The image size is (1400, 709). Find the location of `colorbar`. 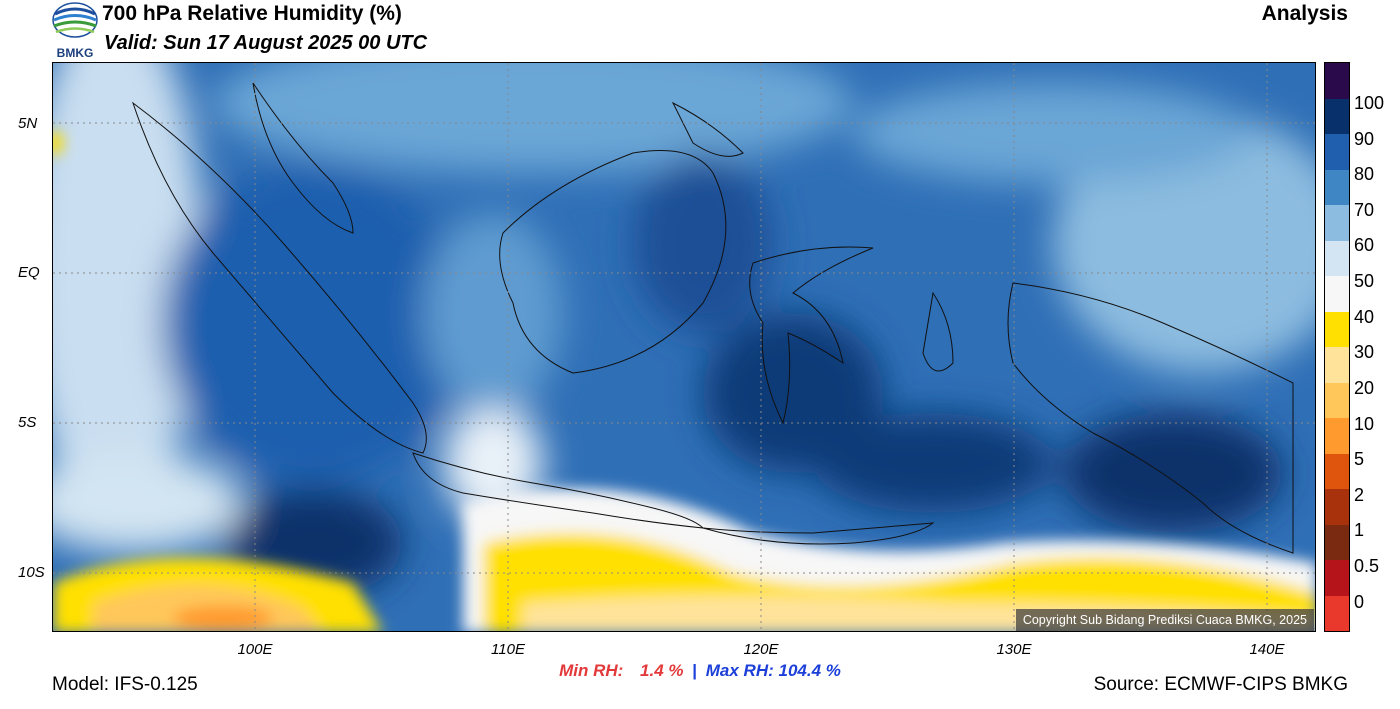

colorbar is located at coordinates (1337, 347).